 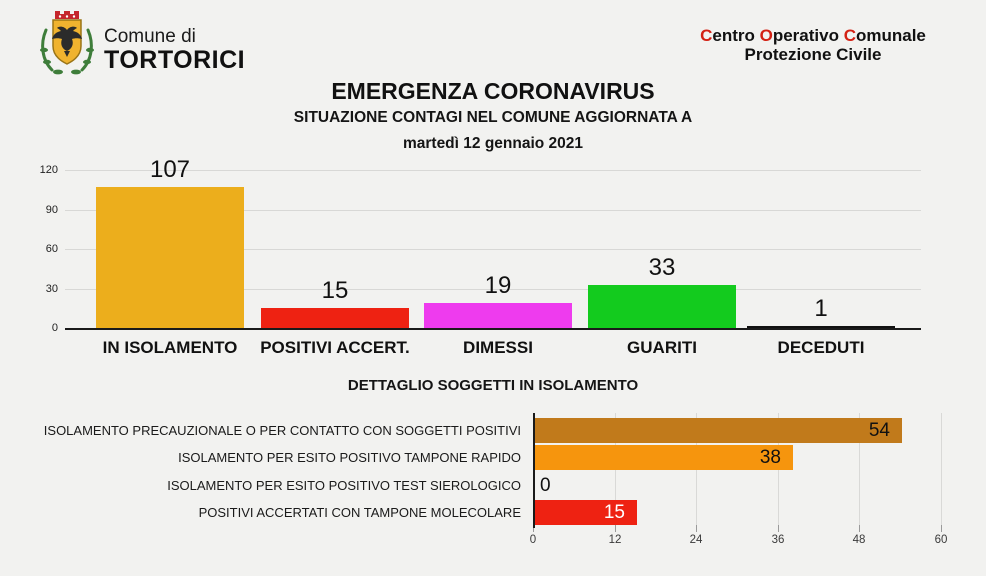 I want to click on crest-icon, so click(x=67, y=43).